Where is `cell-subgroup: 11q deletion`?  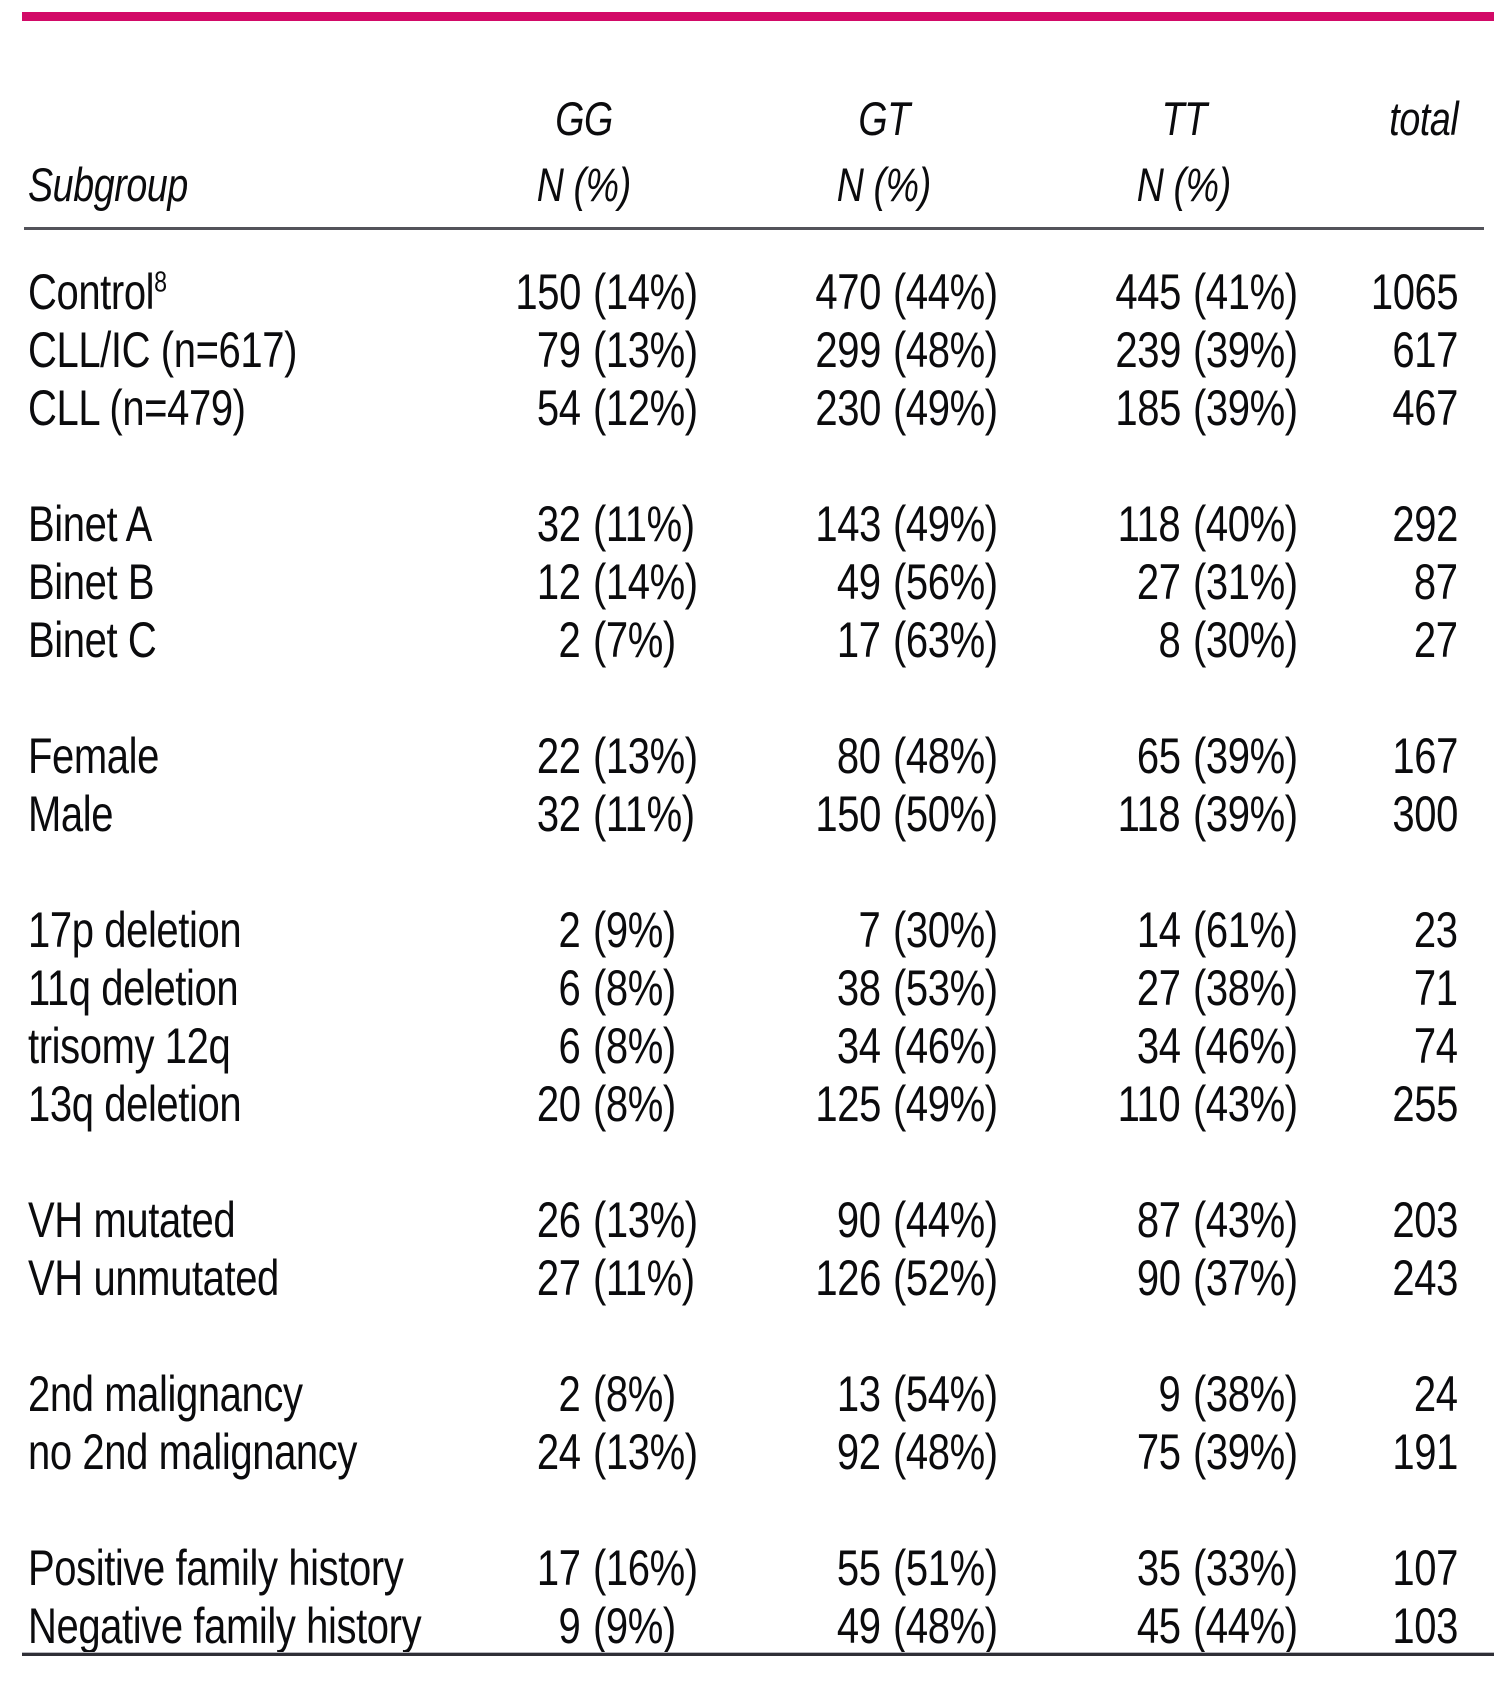 cell-subgroup: 11q deletion is located at coordinates (244, 988).